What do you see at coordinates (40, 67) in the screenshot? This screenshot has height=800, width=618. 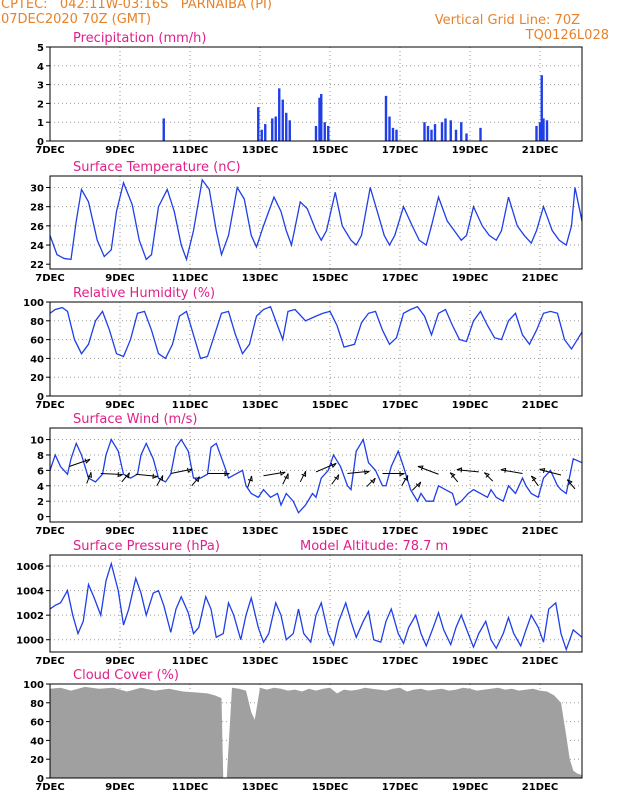 I see `y-tick-label: 4` at bounding box center [40, 67].